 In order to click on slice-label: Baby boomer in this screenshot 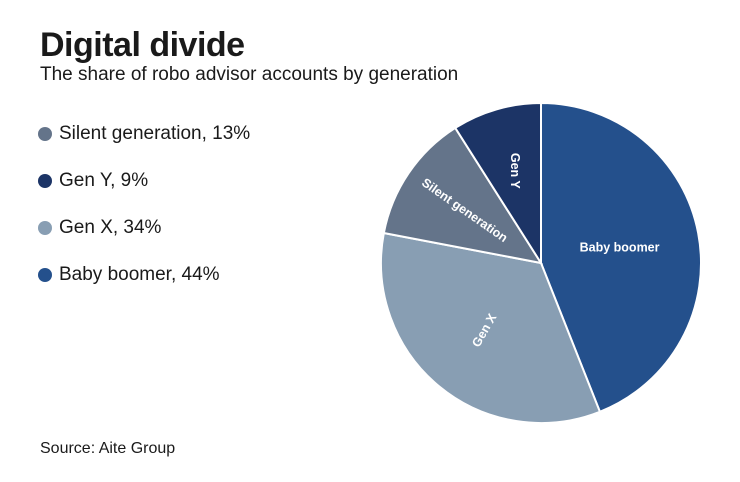, I will do `click(620, 247)`.